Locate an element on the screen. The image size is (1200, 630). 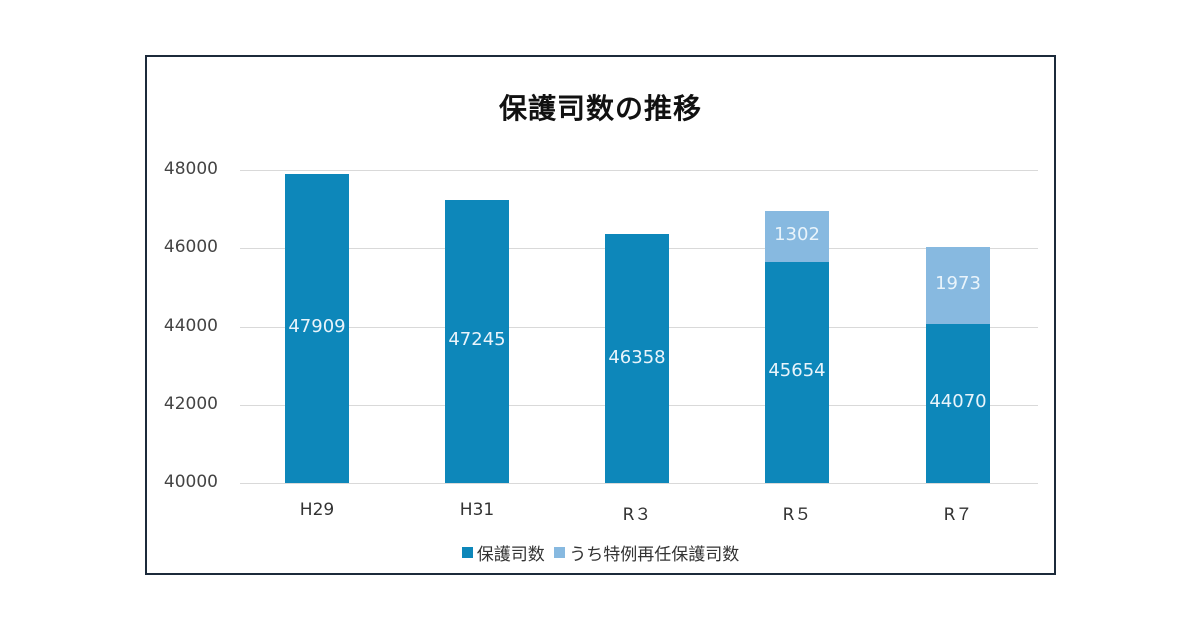
data-label: 44070 is located at coordinates (958, 402).